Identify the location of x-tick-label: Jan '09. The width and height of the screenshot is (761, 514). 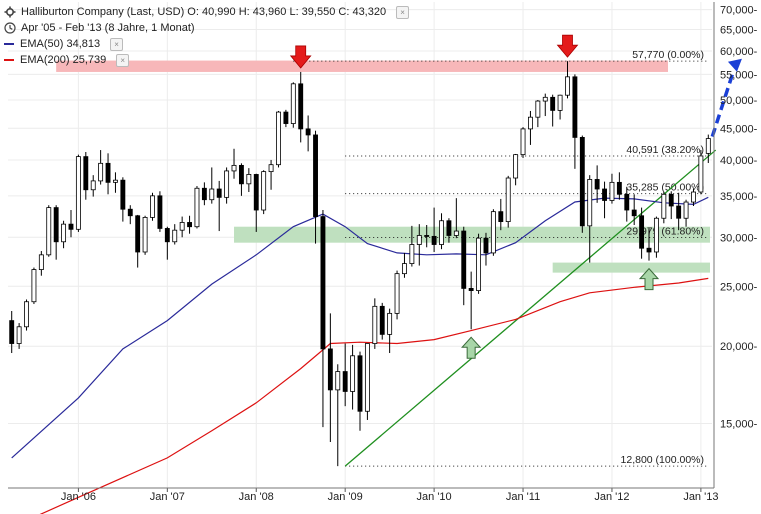
(345, 497).